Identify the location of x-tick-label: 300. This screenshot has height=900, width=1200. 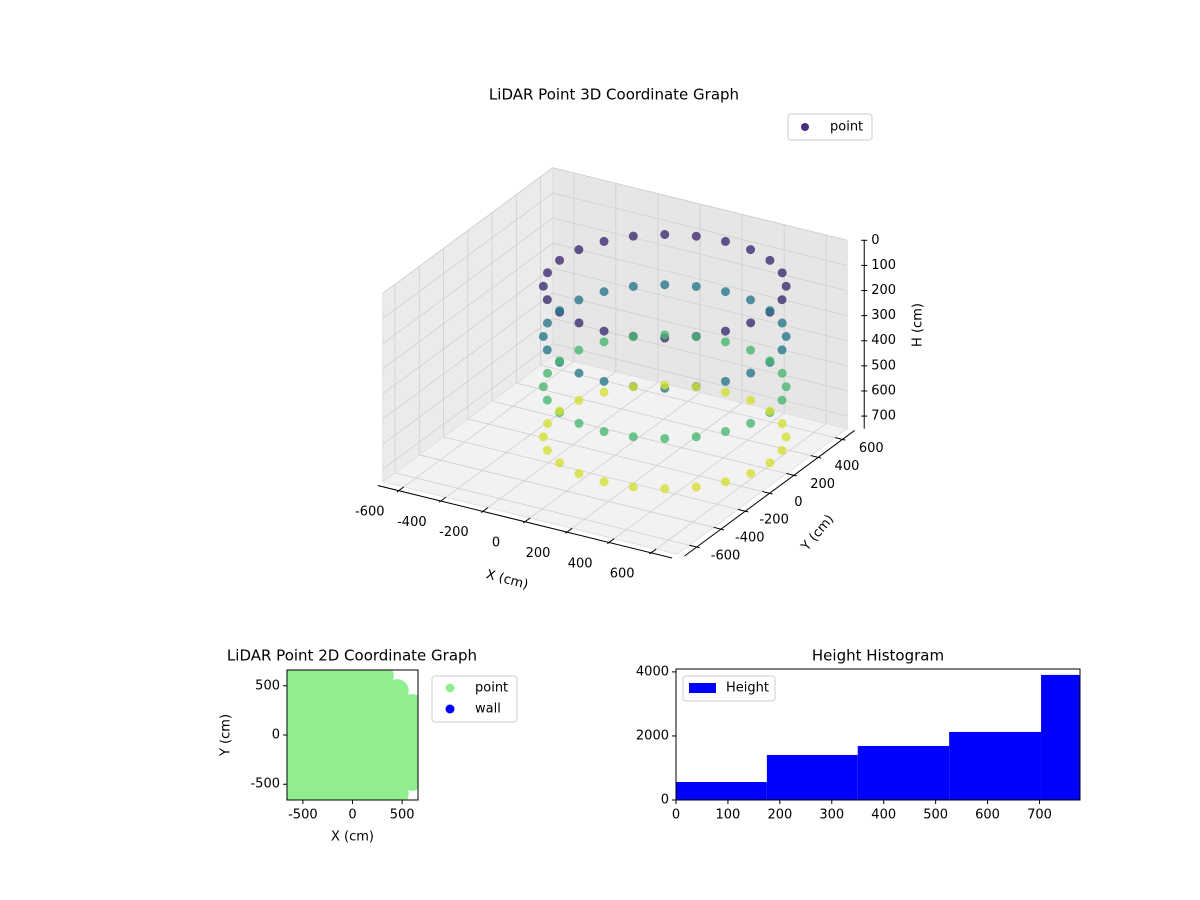
(831, 815).